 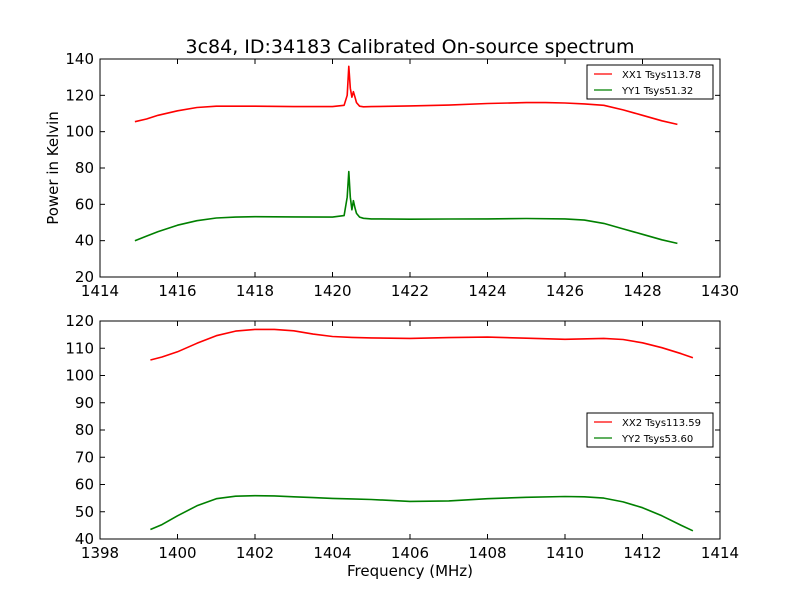 What do you see at coordinates (255, 553) in the screenshot?
I see `x-tick-label: 1402` at bounding box center [255, 553].